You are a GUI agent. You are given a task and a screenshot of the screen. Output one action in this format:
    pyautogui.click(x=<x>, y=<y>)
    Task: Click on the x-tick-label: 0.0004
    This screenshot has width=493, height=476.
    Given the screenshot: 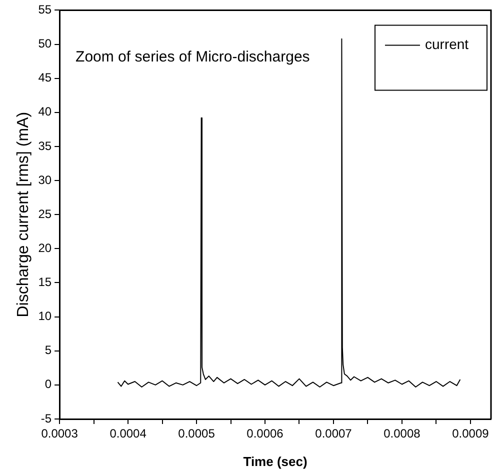 What is the action you would take?
    pyautogui.click(x=128, y=433)
    